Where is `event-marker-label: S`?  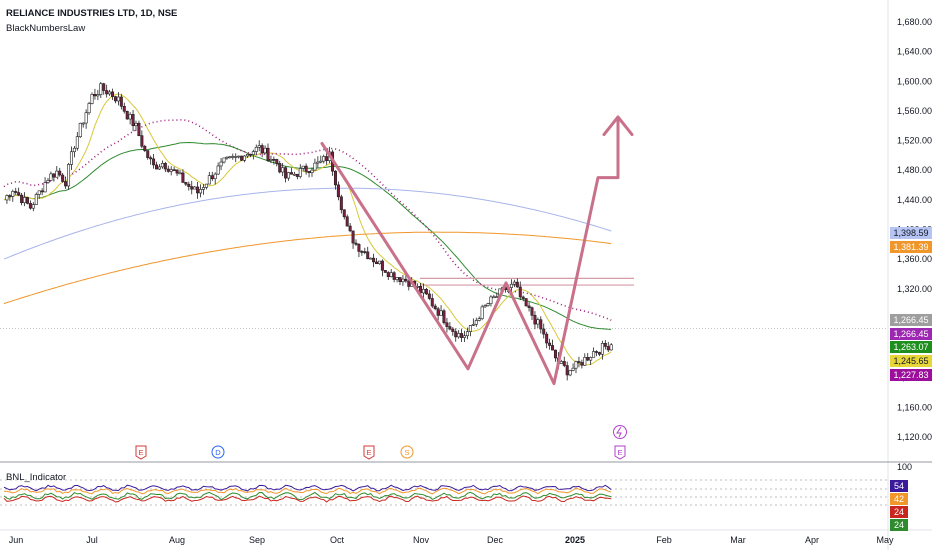 event-marker-label: S is located at coordinates (406, 452).